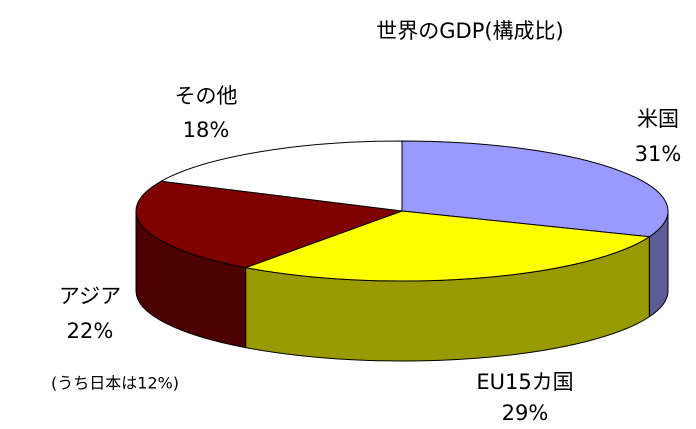 The image size is (696, 429). Describe the element at coordinates (206, 130) in the screenshot. I see `value-label: 18%` at that location.